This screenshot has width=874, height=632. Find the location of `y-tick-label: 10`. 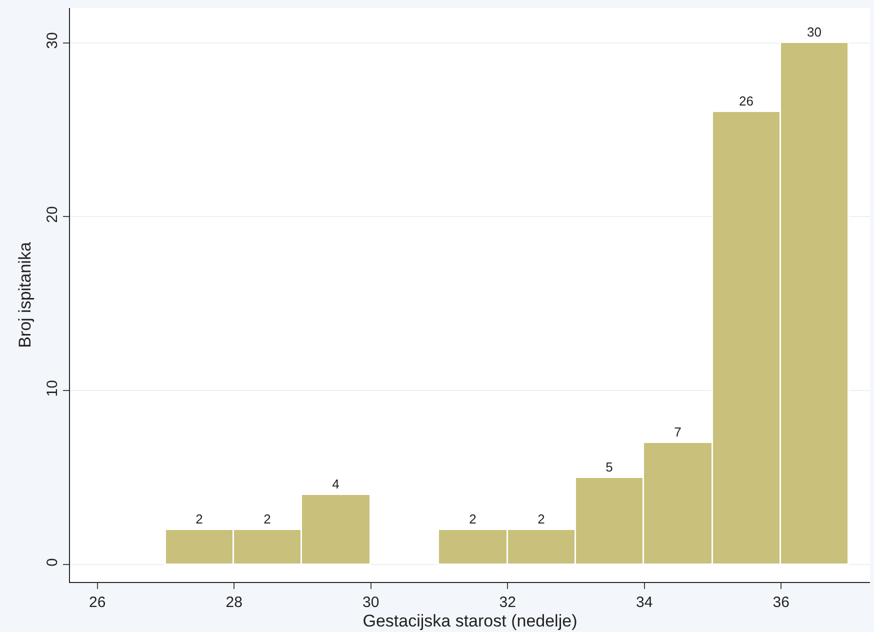

y-tick-label: 10 is located at coordinates (52, 388).